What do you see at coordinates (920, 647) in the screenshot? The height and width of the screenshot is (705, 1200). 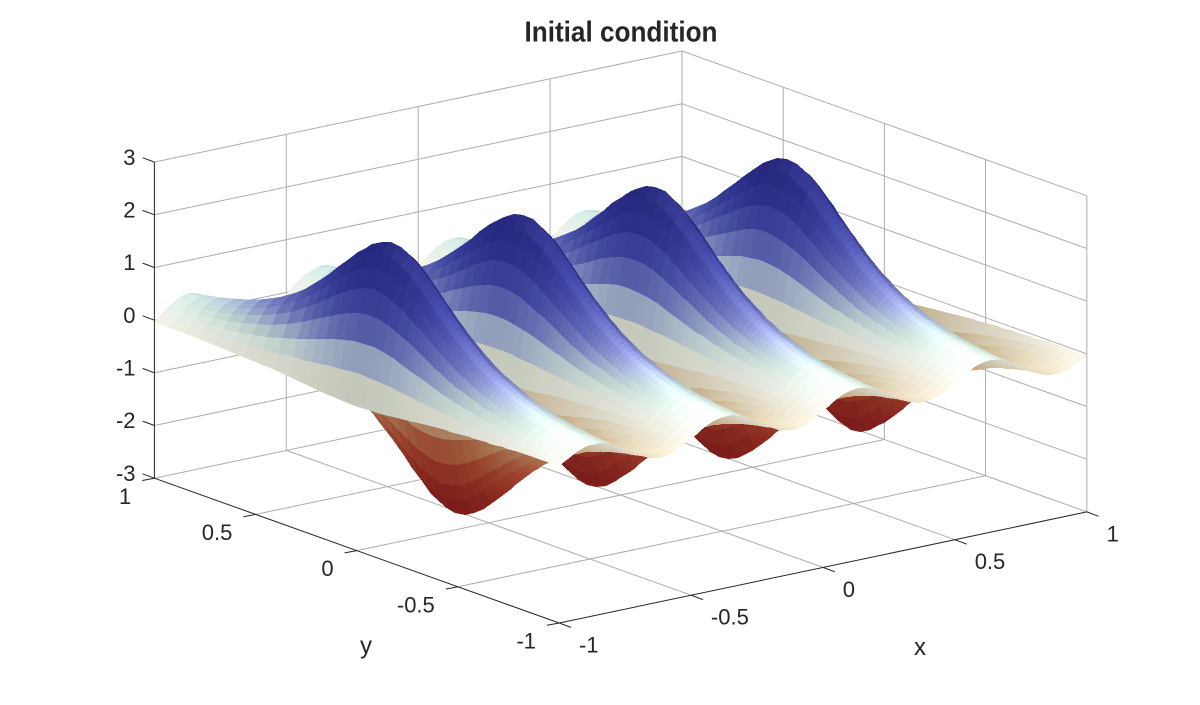 I see `svg-text: x` at bounding box center [920, 647].